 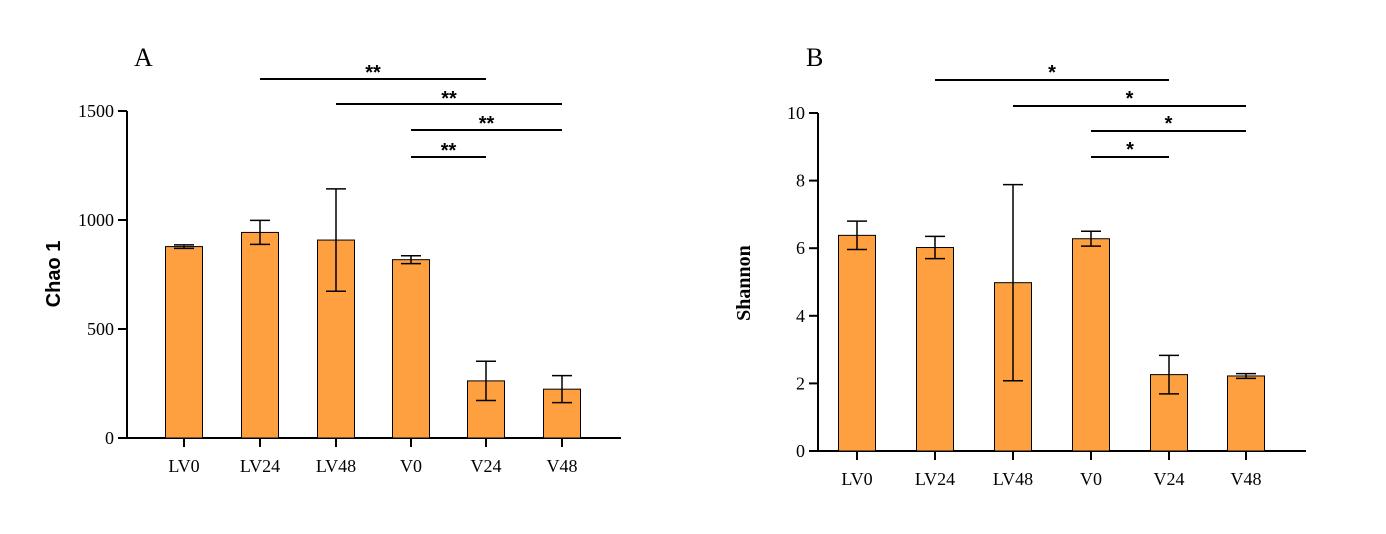 What do you see at coordinates (1246, 413) in the screenshot?
I see `bar-v48` at bounding box center [1246, 413].